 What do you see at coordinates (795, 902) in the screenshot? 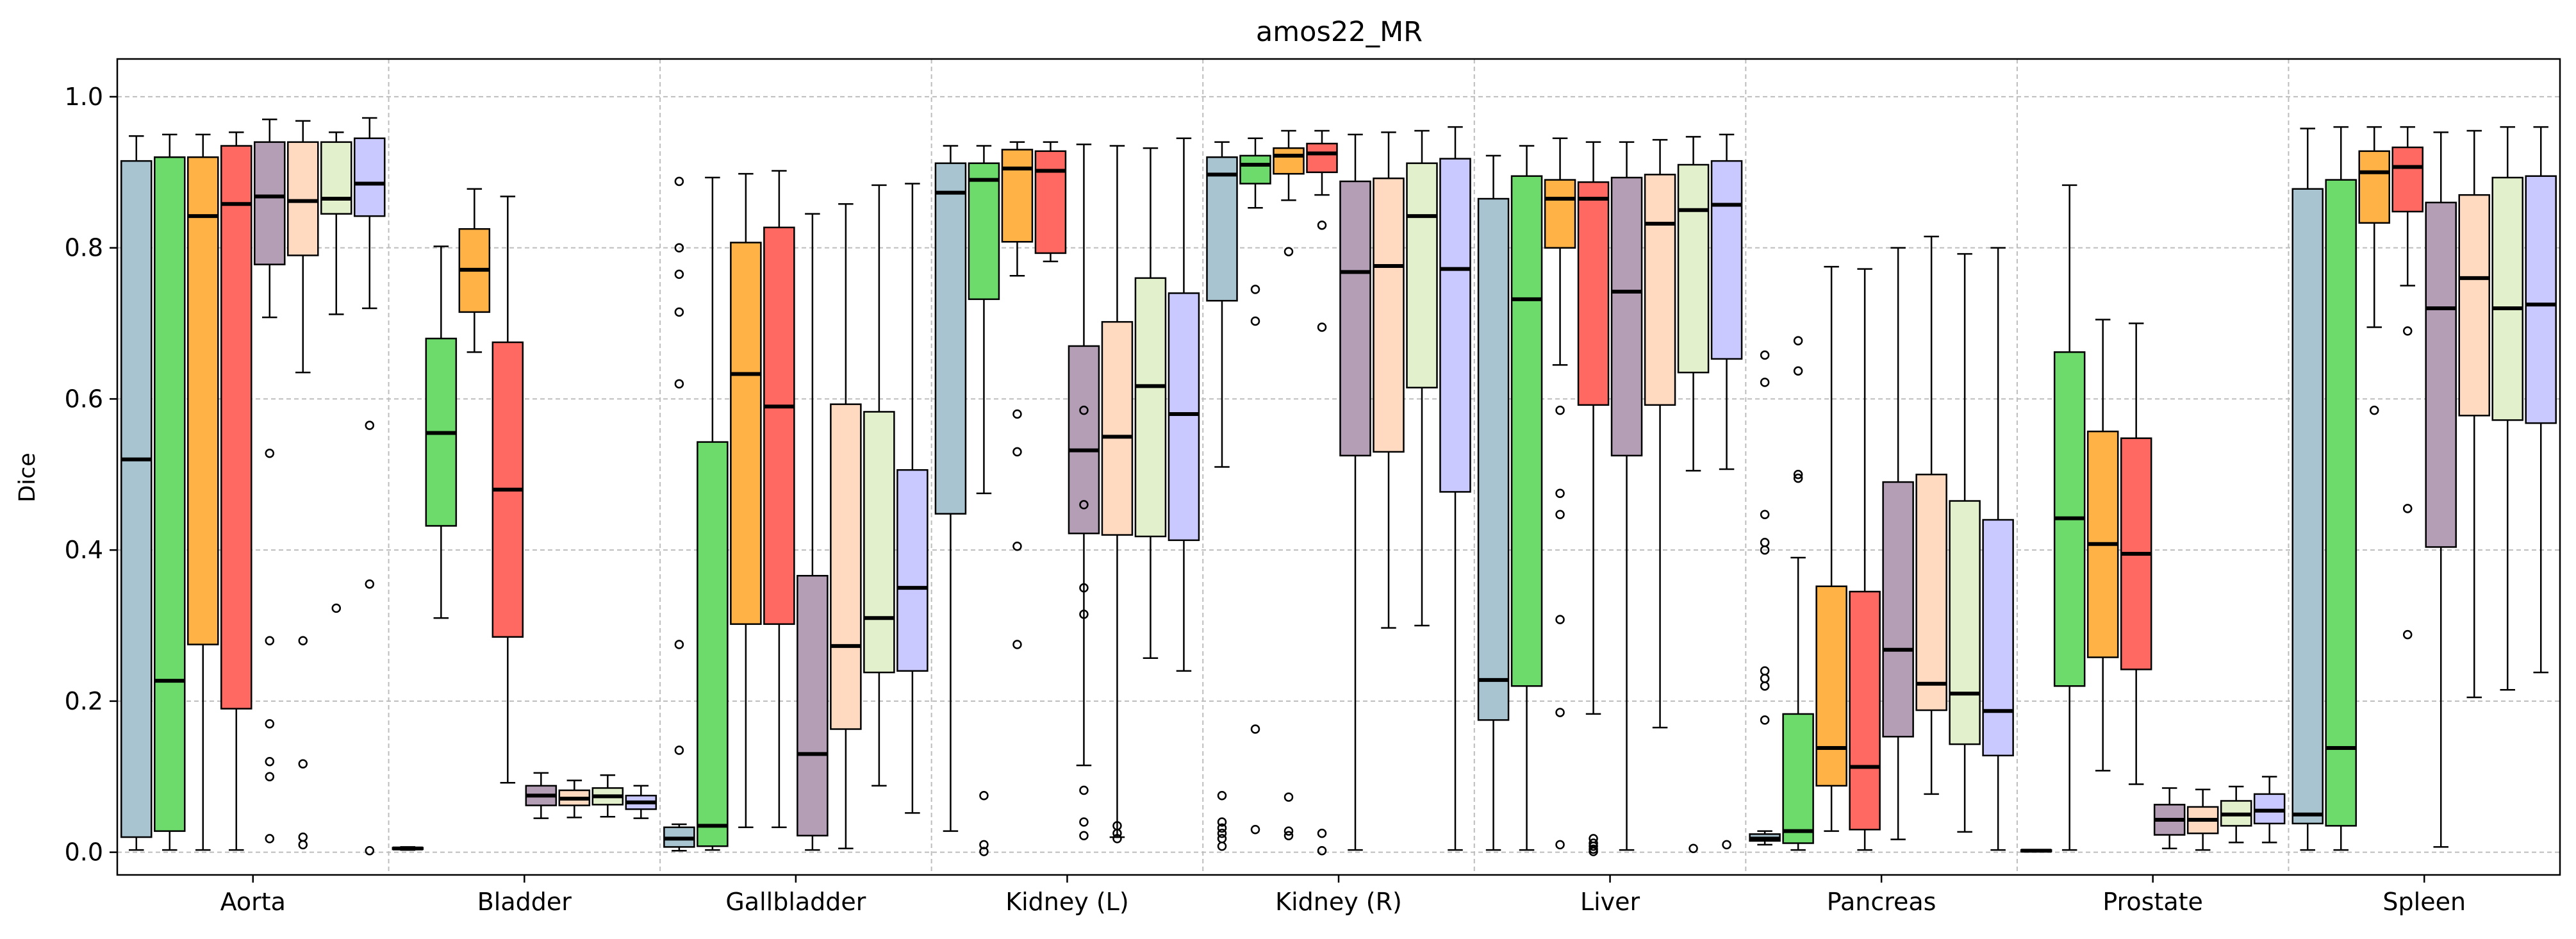
I see `x-tick-label: Gallbladder` at bounding box center [795, 902].